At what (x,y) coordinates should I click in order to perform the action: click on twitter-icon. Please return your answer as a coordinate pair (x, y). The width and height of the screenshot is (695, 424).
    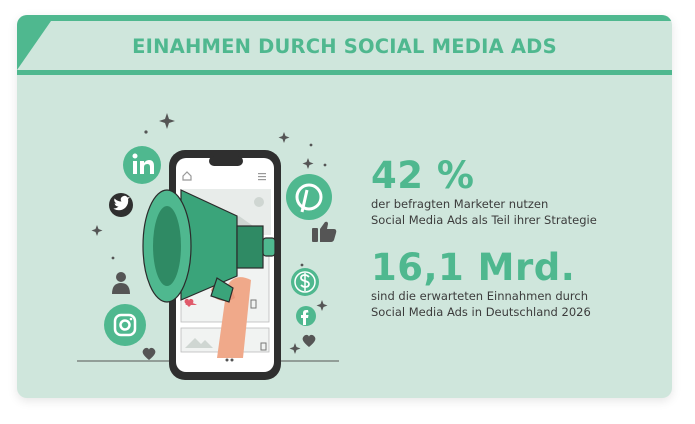
    Looking at the image, I should click on (121, 205).